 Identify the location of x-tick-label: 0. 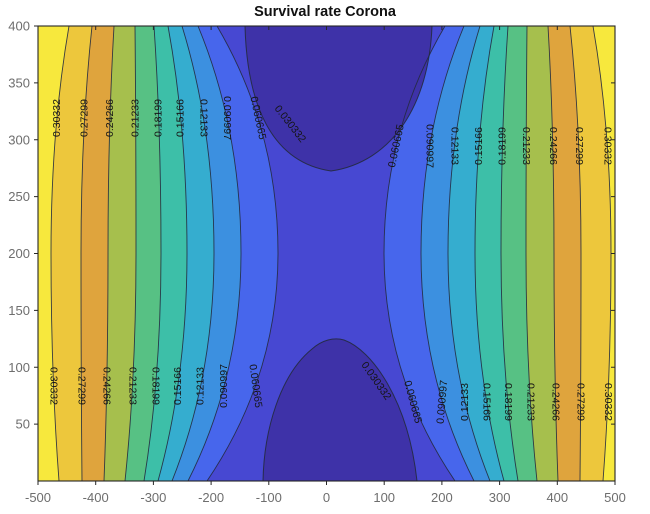
(326, 497).